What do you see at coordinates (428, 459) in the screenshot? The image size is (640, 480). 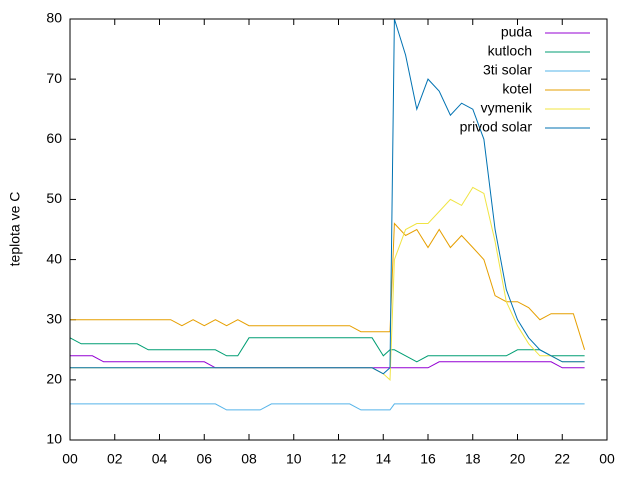 I see `x-tick-label: 16` at bounding box center [428, 459].